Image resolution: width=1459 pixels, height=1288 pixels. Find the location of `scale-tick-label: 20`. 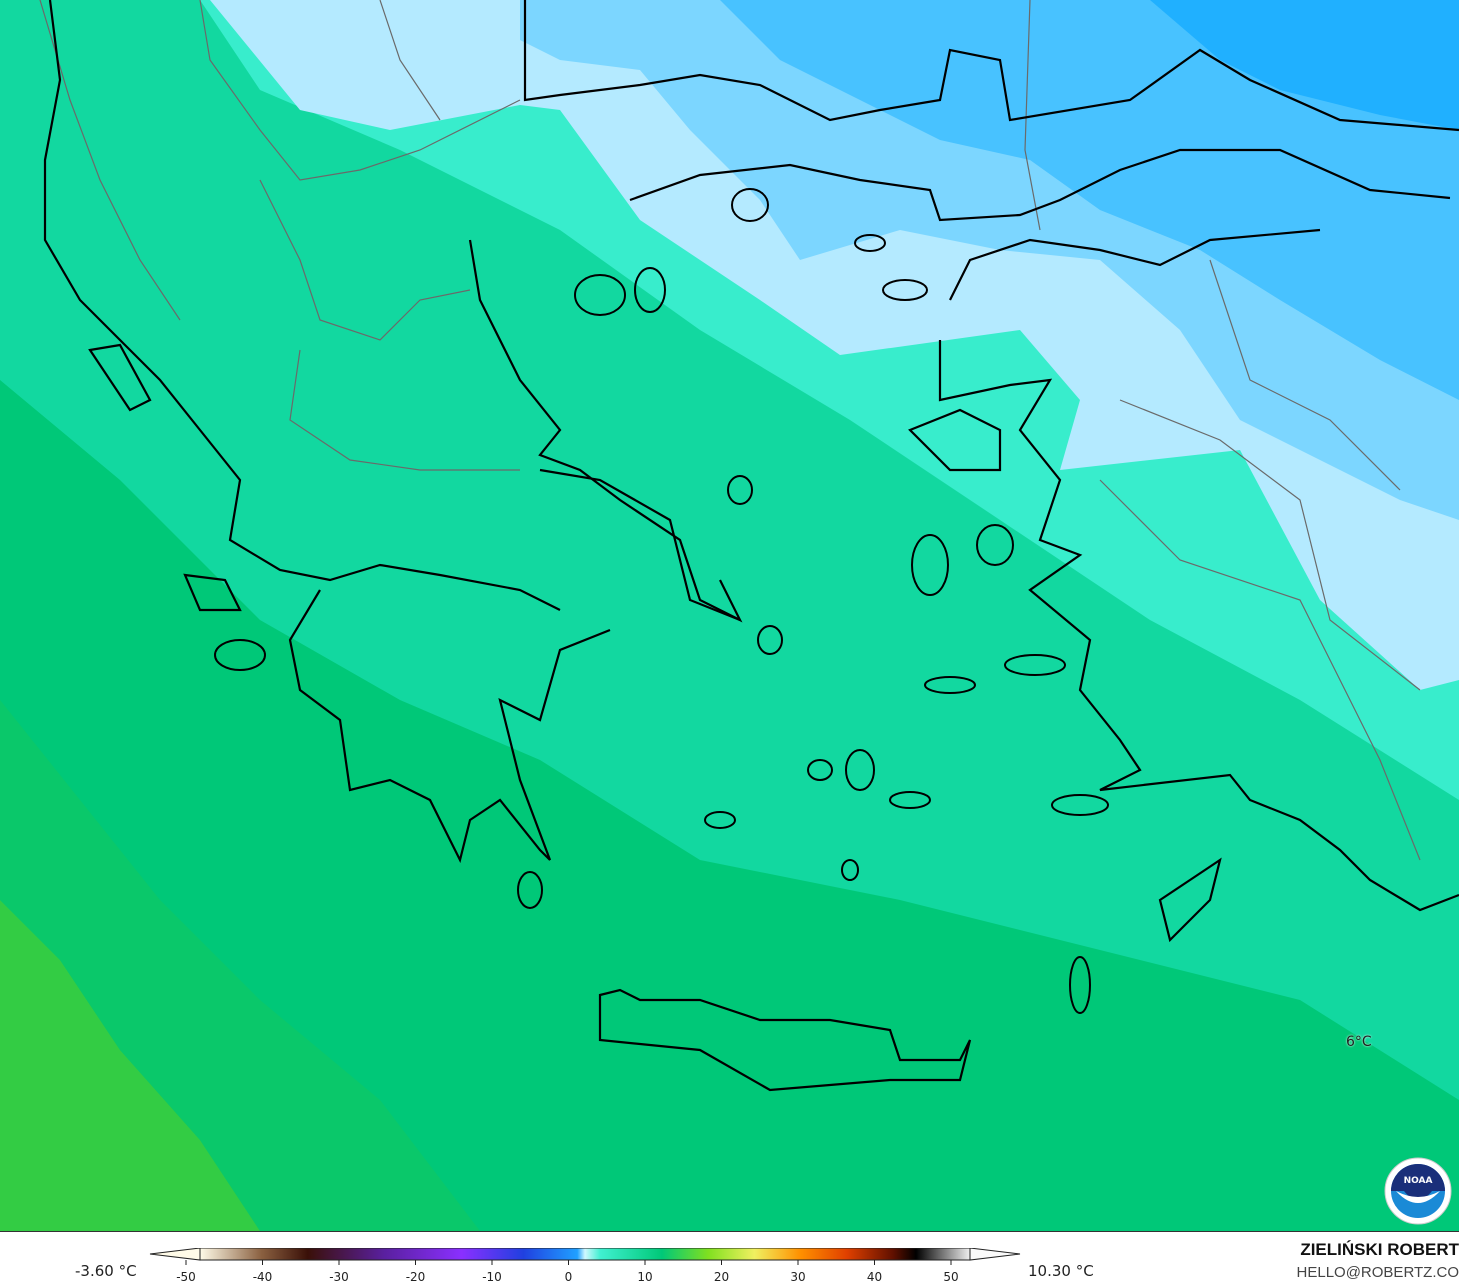

scale-tick-label: 20 is located at coordinates (721, 1277).